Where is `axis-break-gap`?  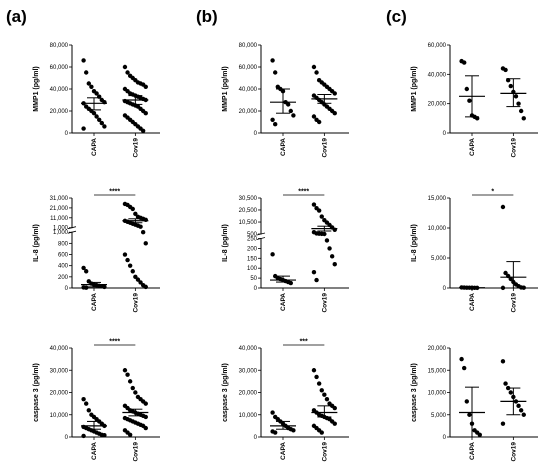 axis-break-gap is located at coordinates (72, 230).